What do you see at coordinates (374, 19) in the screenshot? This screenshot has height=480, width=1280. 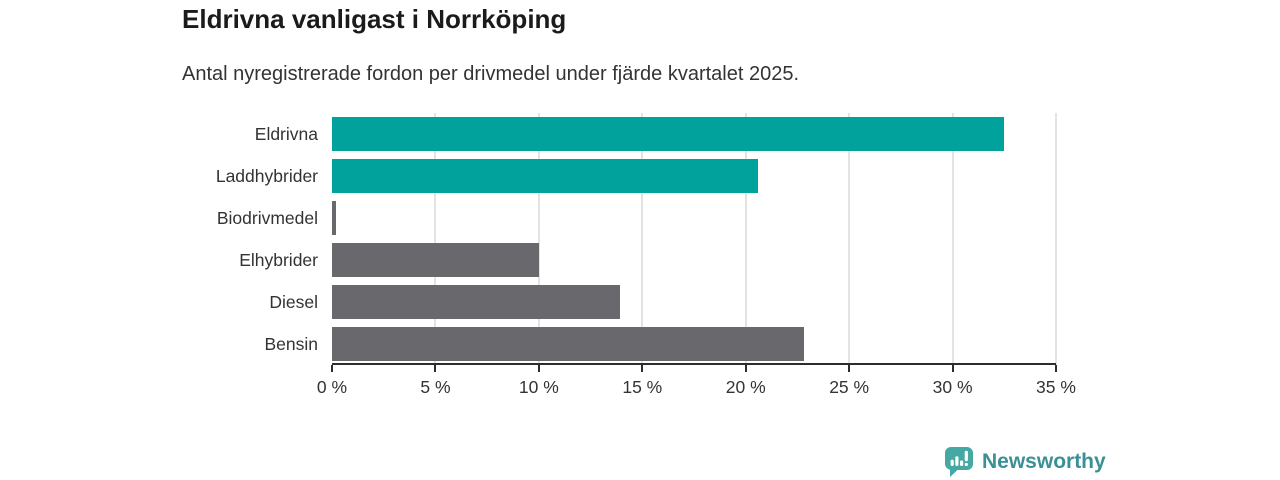 I see `chart-title: Eldrivna vanligast i Norrköping` at bounding box center [374, 19].